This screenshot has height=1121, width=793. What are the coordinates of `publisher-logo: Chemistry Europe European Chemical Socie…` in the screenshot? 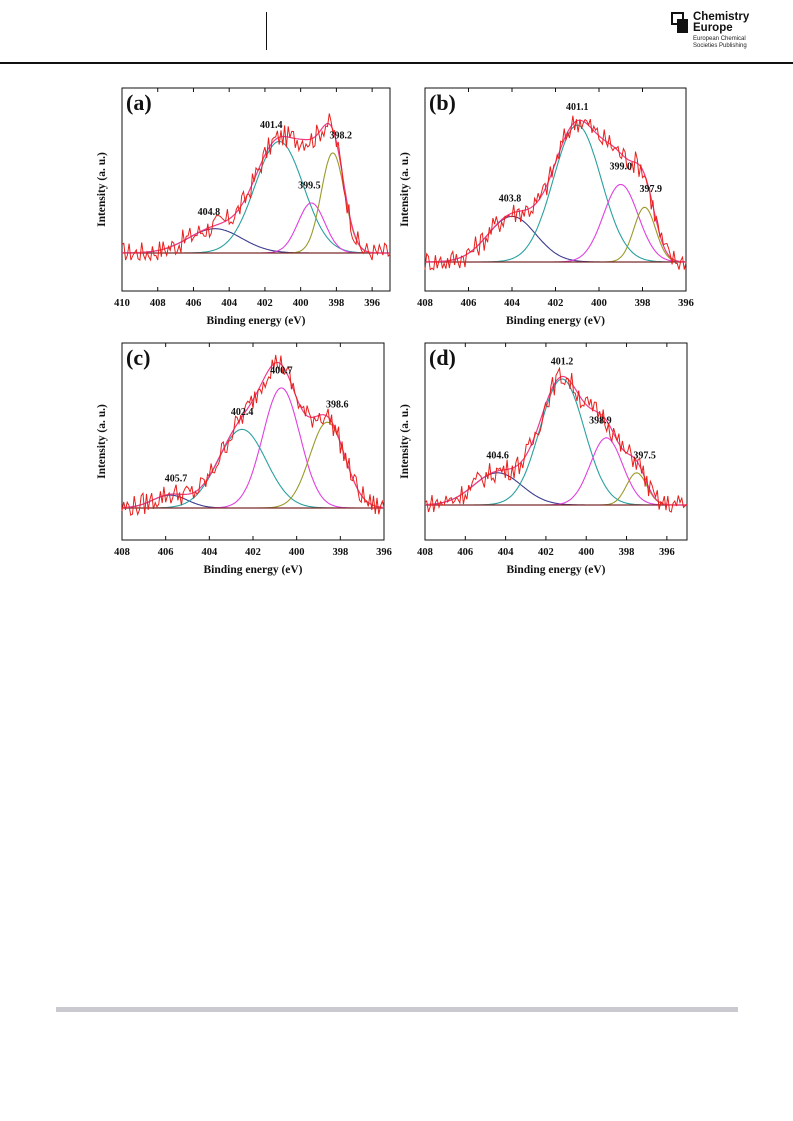 It's located at (726, 33).